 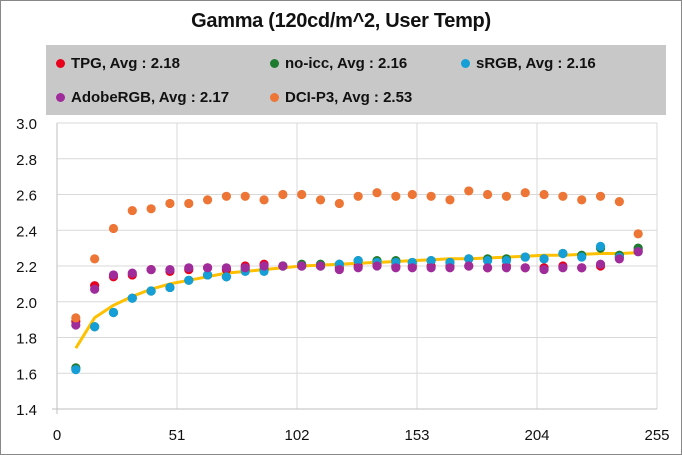 What do you see at coordinates (26, 267) in the screenshot?
I see `y-tick-label: 2.2` at bounding box center [26, 267].